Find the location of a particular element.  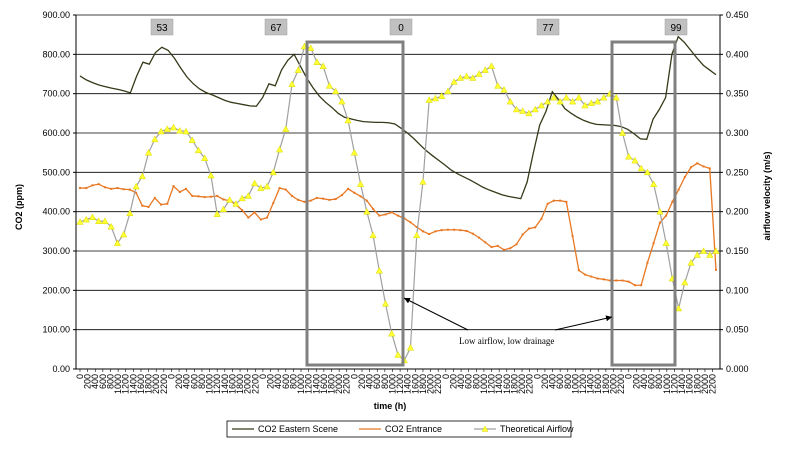

y-tick-label: 700.00 is located at coordinates (56, 94).